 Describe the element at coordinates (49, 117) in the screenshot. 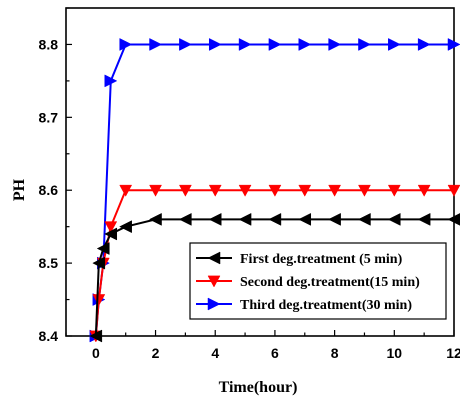

I see `y-tick-label: 8.7` at that location.